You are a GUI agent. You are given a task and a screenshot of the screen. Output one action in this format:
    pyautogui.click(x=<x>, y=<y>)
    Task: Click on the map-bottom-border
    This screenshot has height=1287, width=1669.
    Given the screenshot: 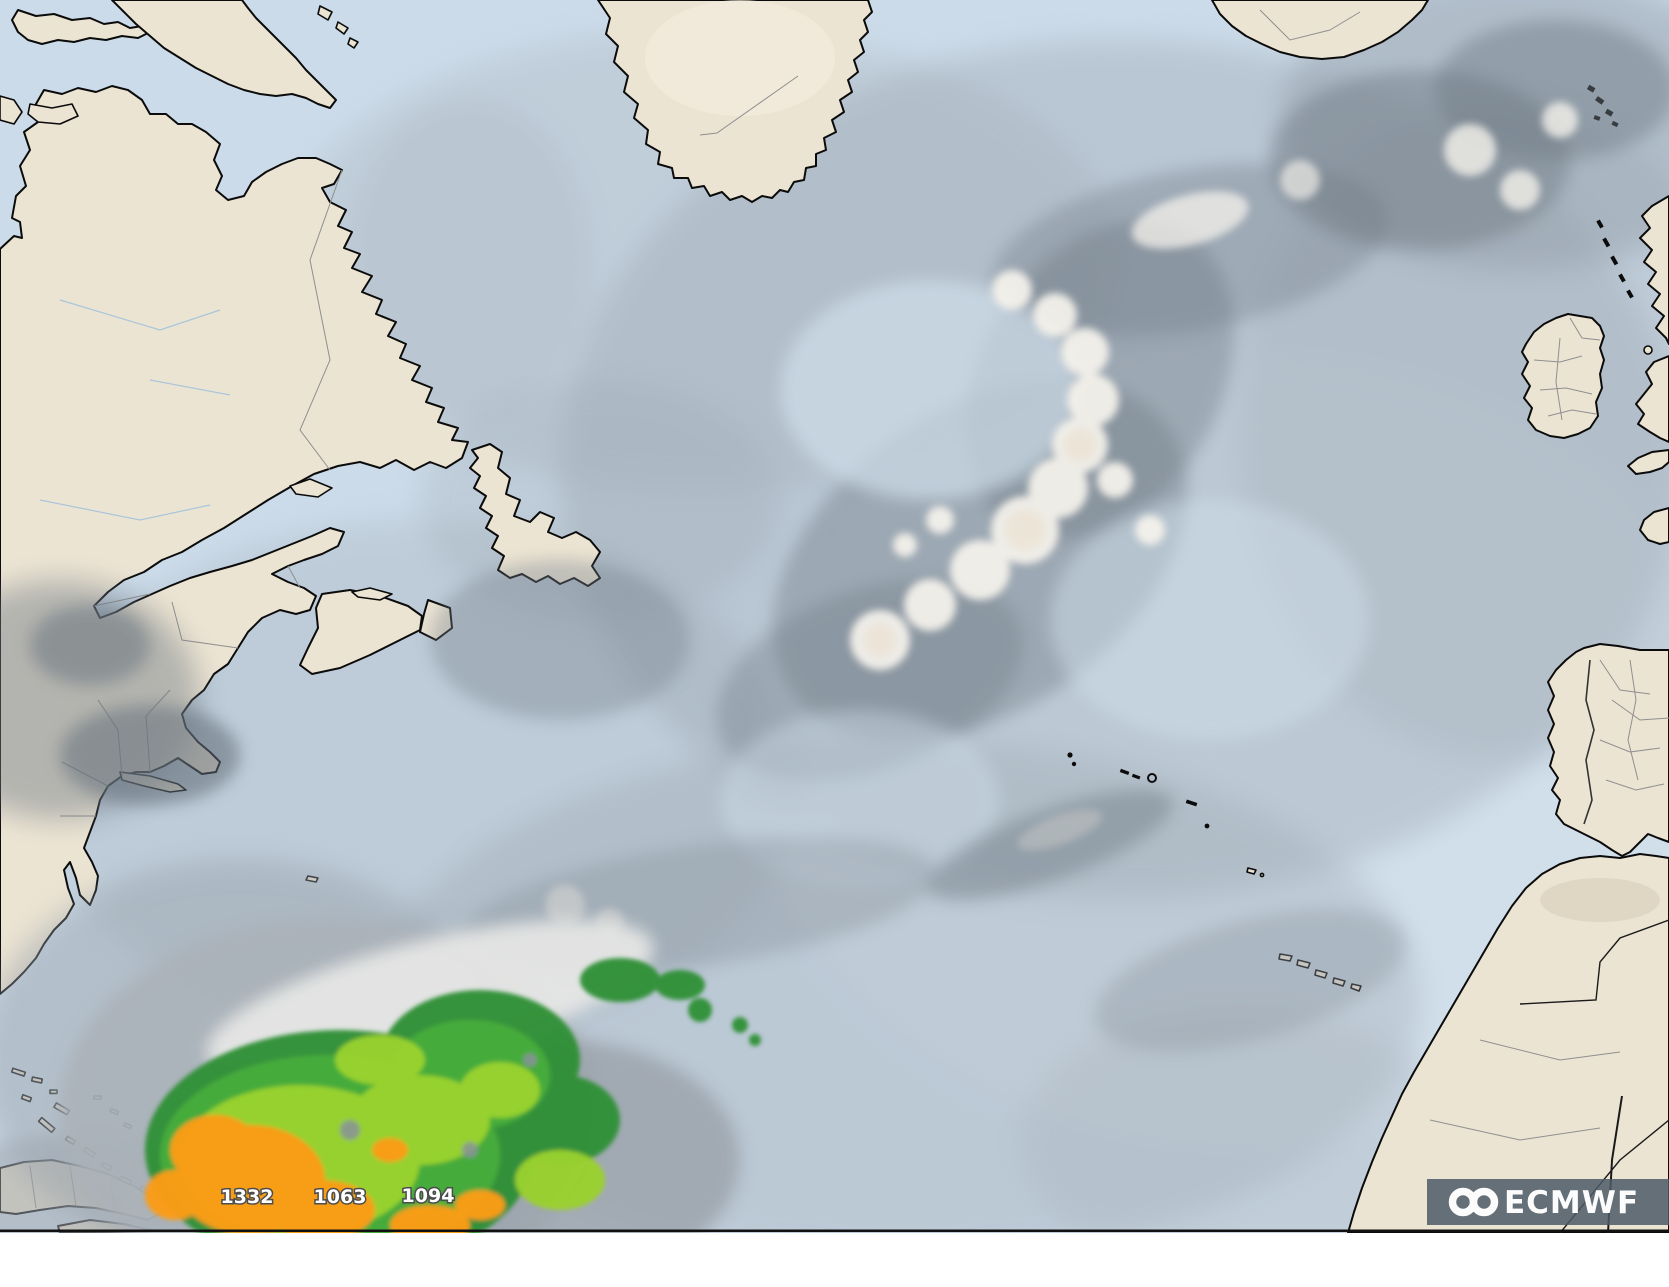 What is the action you would take?
    pyautogui.click(x=834, y=1230)
    